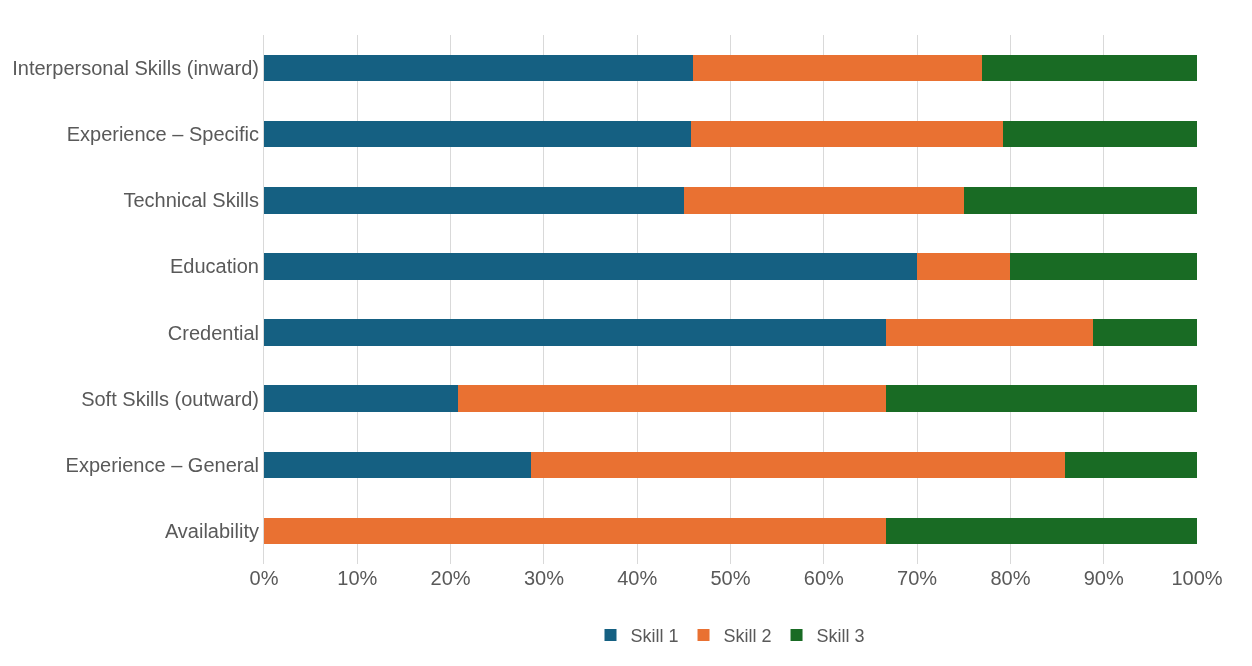 The width and height of the screenshot is (1252, 666). Describe the element at coordinates (730, 578) in the screenshot. I see `x-tick-label: 50%` at that location.